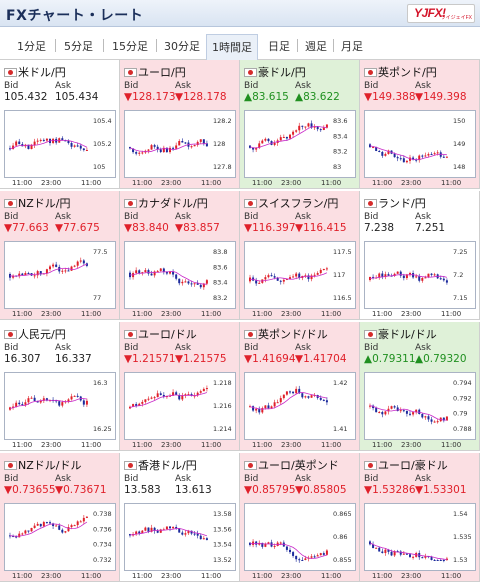 Image resolution: width=480 pixels, height=583 pixels. I want to click on tab-weekly: 週足, so click(316, 46).